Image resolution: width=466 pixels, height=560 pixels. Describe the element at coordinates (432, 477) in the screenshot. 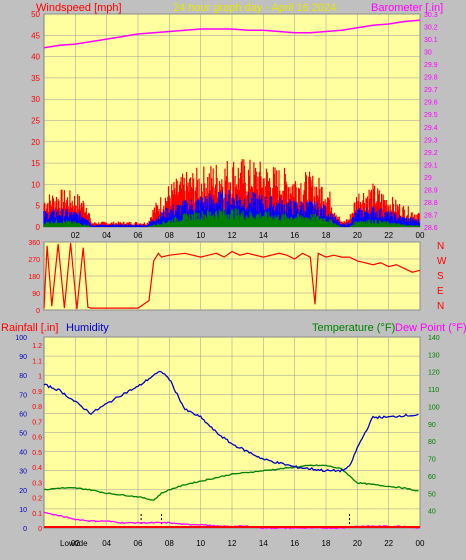

I see `temperature-y-tick: 60` at that location.